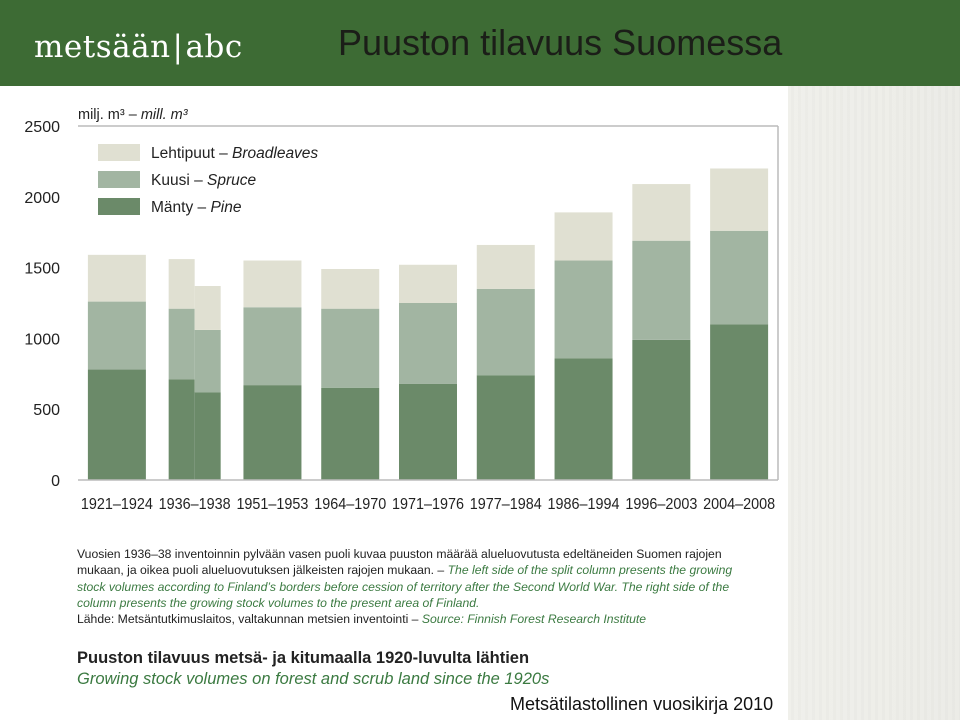 The height and width of the screenshot is (720, 960). Describe the element at coordinates (195, 504) in the screenshot. I see `x-category-label: 1936–1938` at that location.